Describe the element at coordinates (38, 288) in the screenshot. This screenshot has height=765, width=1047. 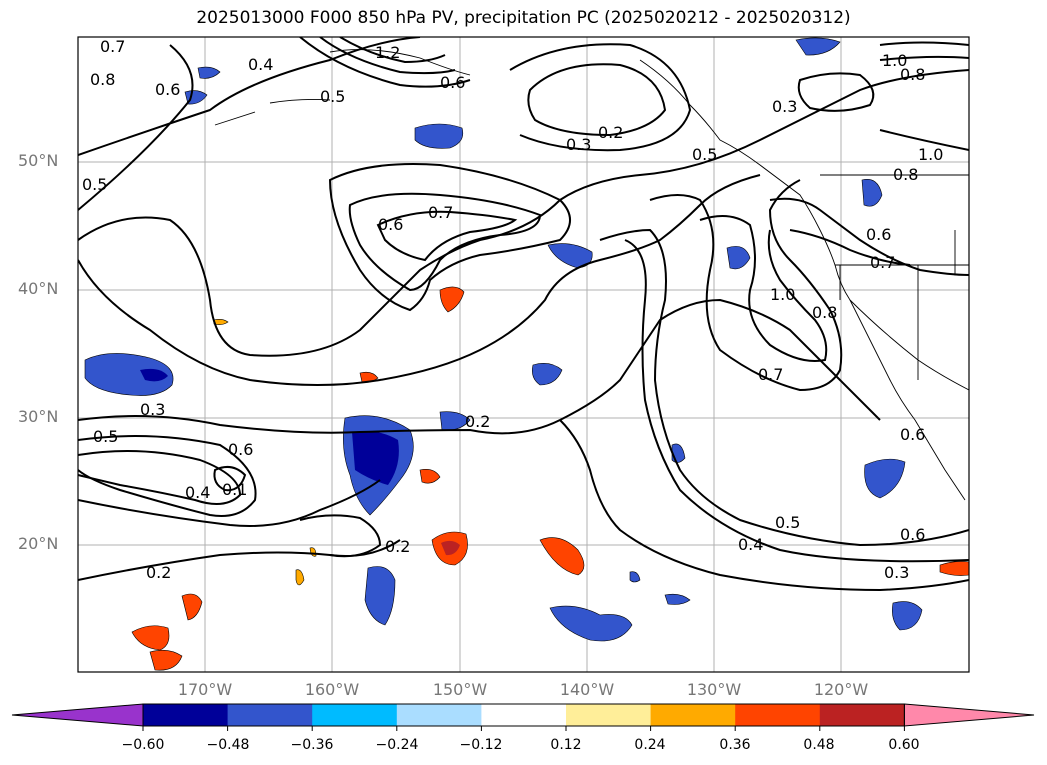
I see `lat-label: 40°N` at that location.